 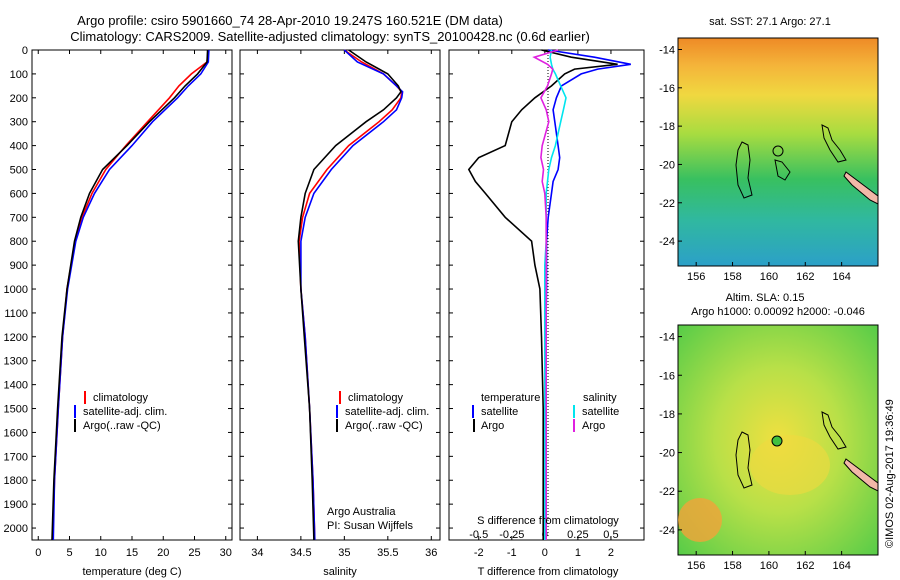 What do you see at coordinates (478, 535) in the screenshot?
I see `s-tick-label: -0.5` at bounding box center [478, 535].